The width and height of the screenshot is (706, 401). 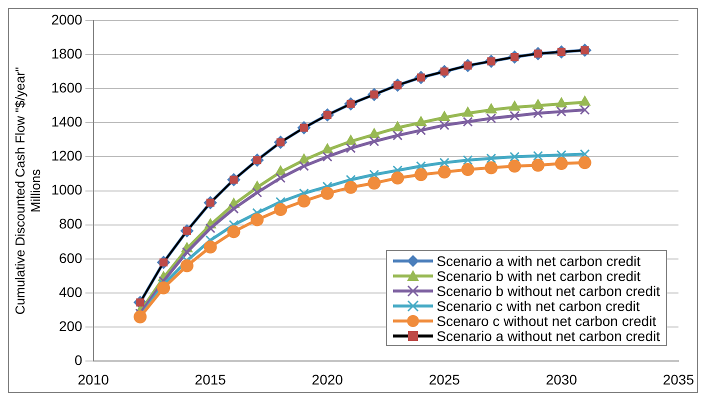 What do you see at coordinates (70, 224) in the screenshot?
I see `y-tick-label: 800` at bounding box center [70, 224].